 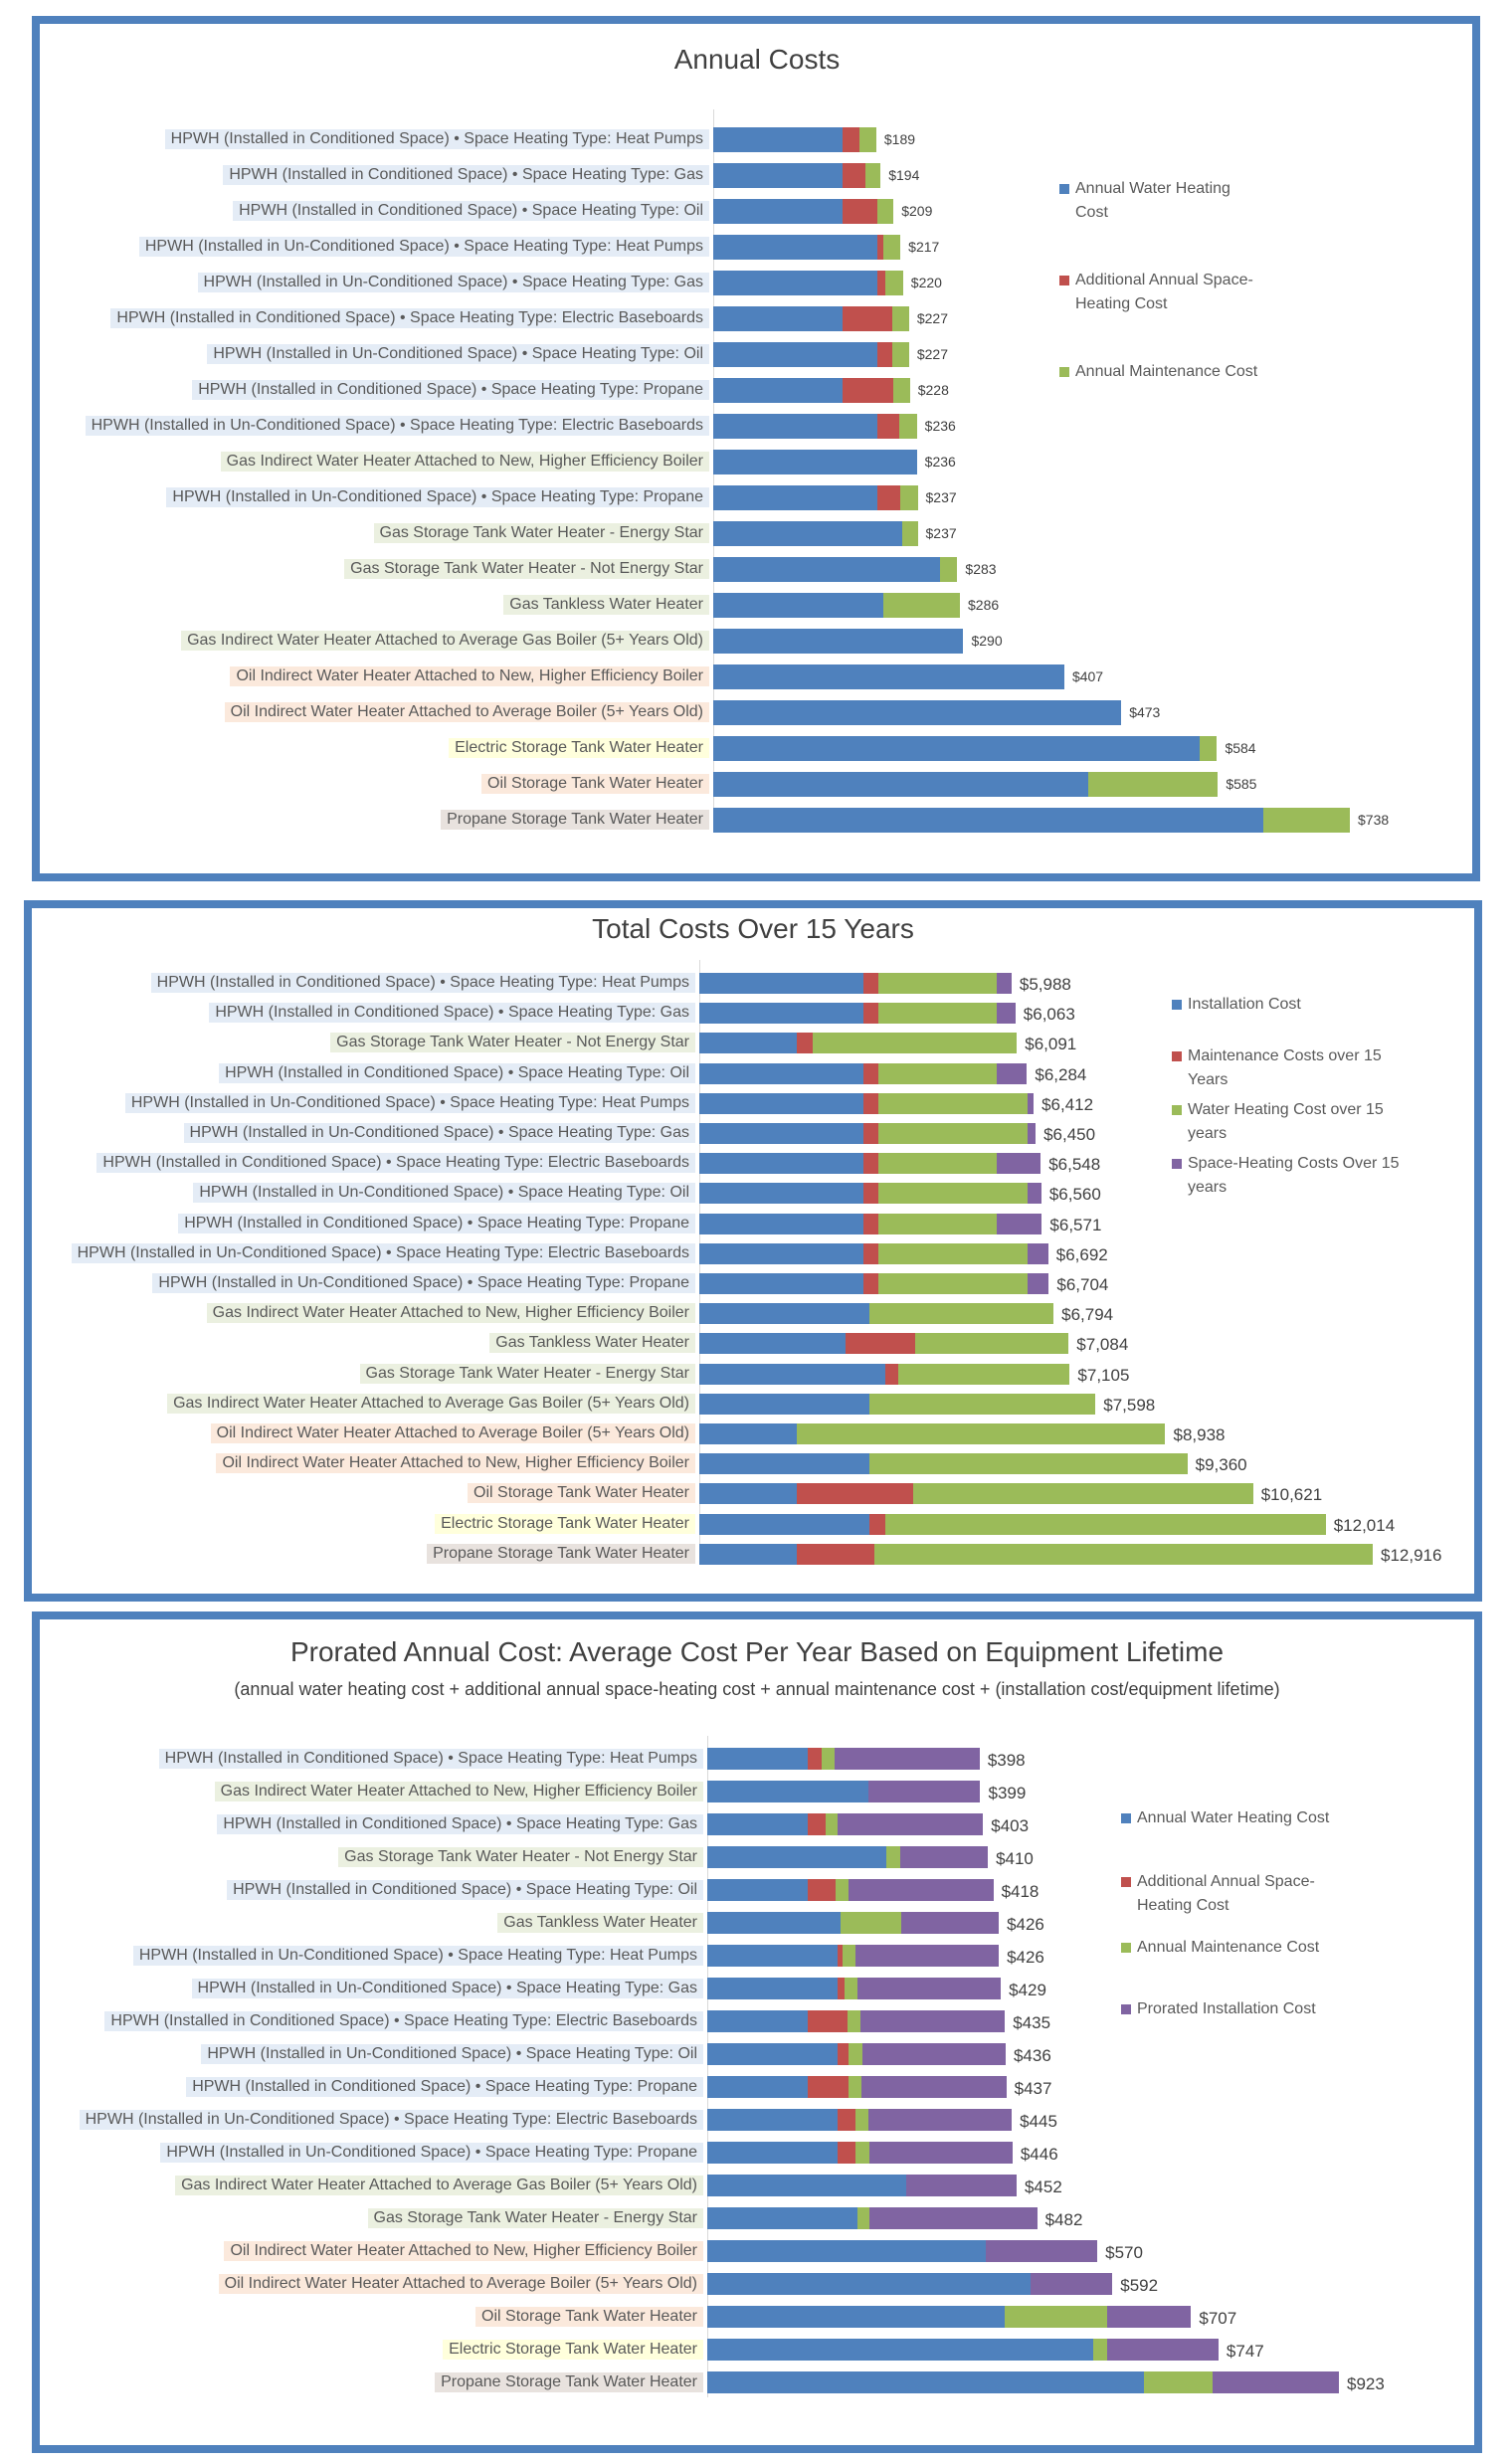 What do you see at coordinates (1049, 1015) in the screenshot?
I see `total-costs-data-label: $6,063` at bounding box center [1049, 1015].